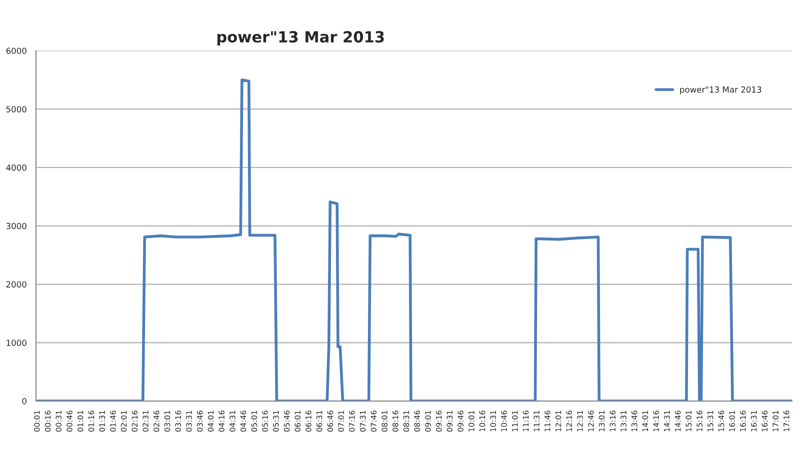 This screenshot has width=800, height=461. What do you see at coordinates (16, 167) in the screenshot?
I see `y-tick-label: 4000` at bounding box center [16, 167].